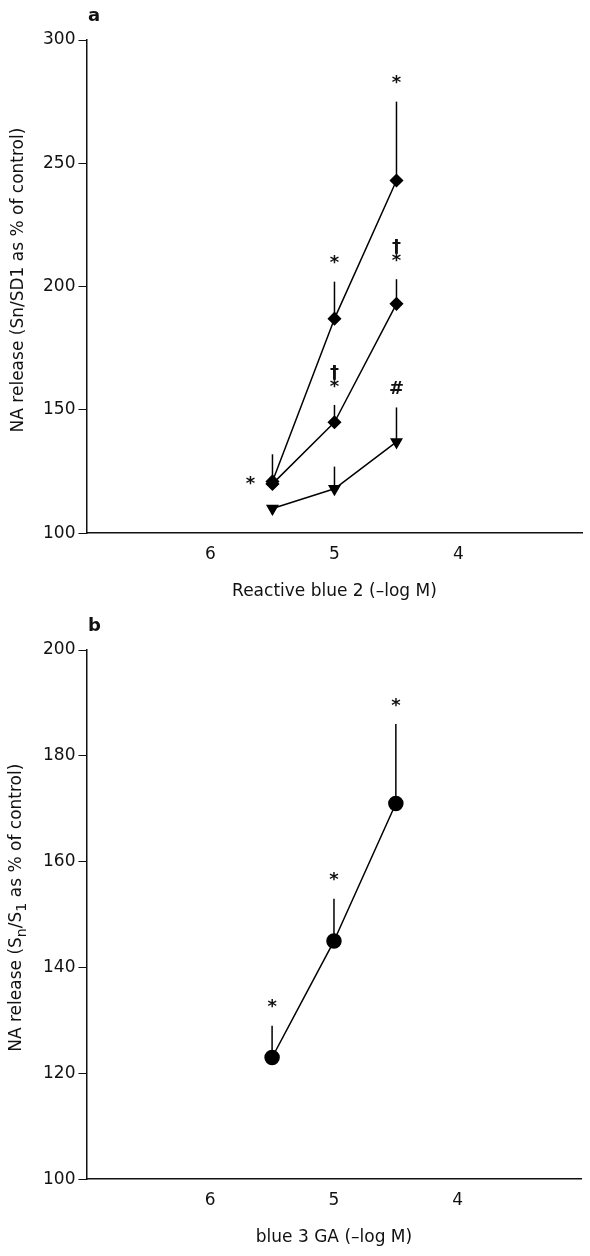 Image resolution: width=590 pixels, height=1256 pixels. I want to click on y-tick-label: 300, so click(59, 38).